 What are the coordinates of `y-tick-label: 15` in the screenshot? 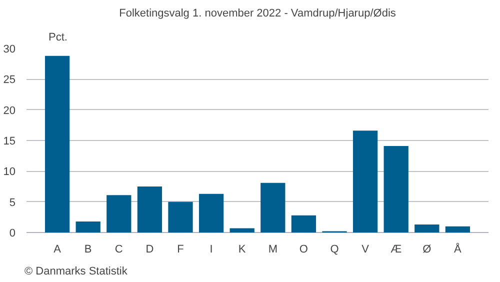 It's located at (9, 142).